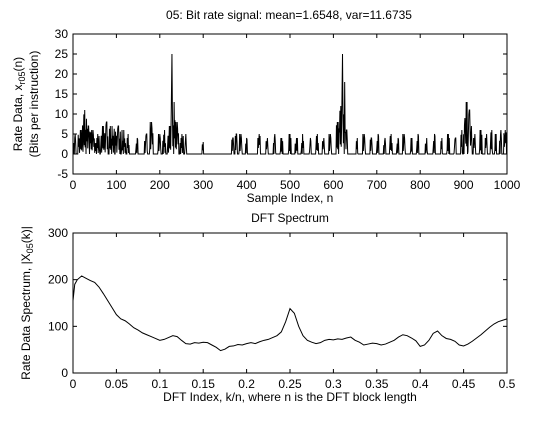 The image size is (560, 425). What do you see at coordinates (246, 384) in the screenshot?
I see `dft-spectrum-x-tick-label: 0.2` at bounding box center [246, 384].